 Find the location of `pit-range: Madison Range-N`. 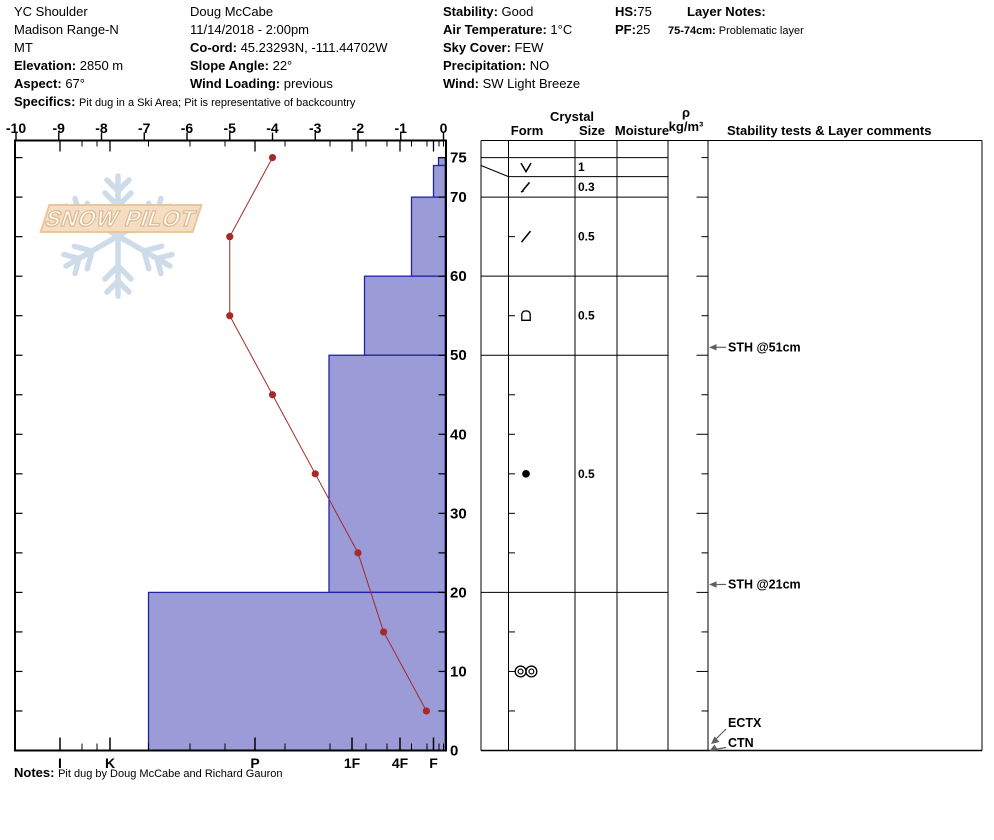

pit-range: Madison Range-N is located at coordinates (66, 29).